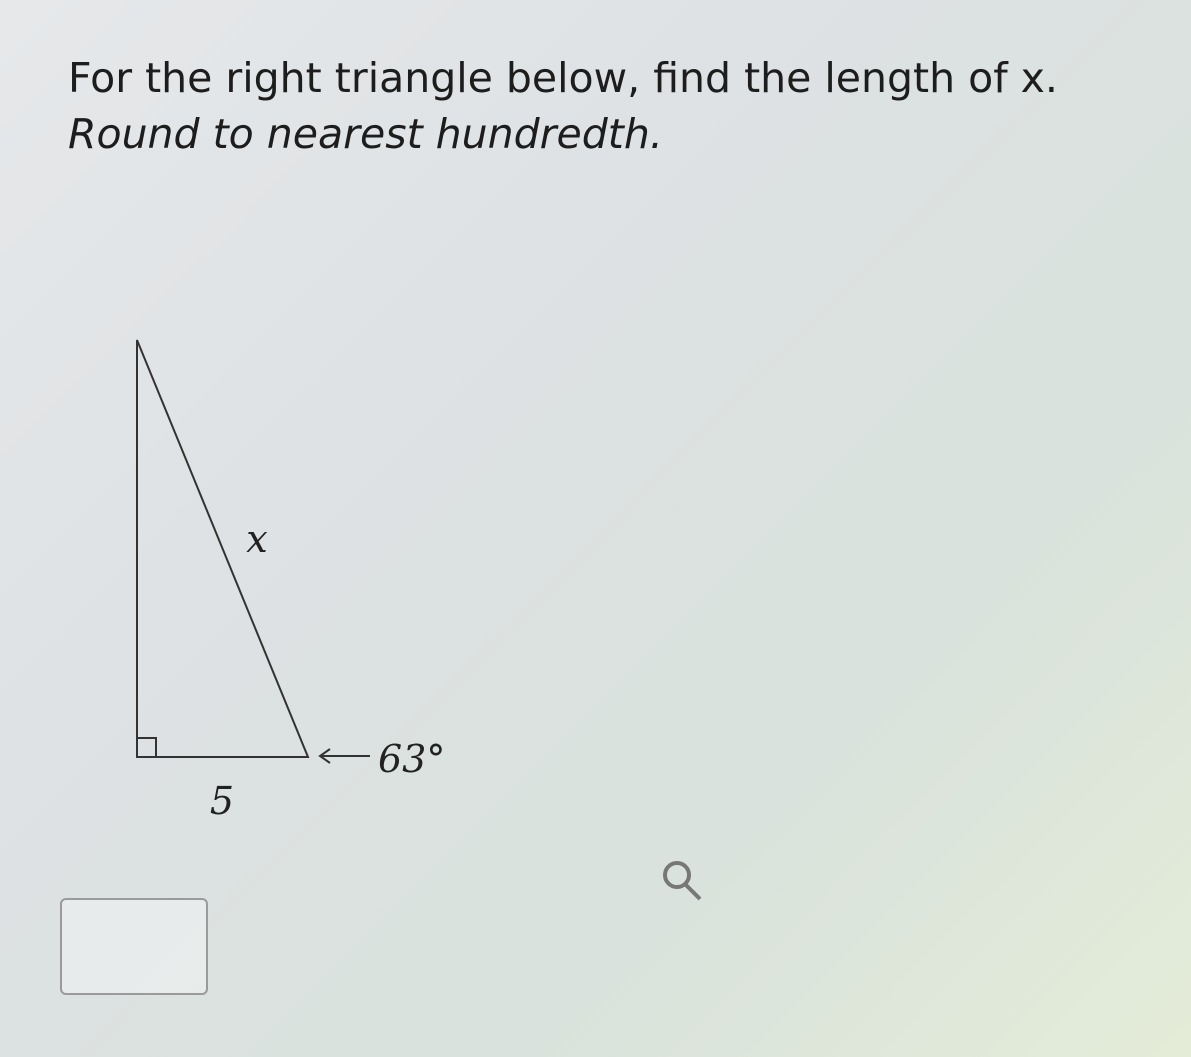 Image resolution: width=1191 pixels, height=1057 pixels. What do you see at coordinates (324, 756) in the screenshot?
I see `arrow-head` at bounding box center [324, 756].